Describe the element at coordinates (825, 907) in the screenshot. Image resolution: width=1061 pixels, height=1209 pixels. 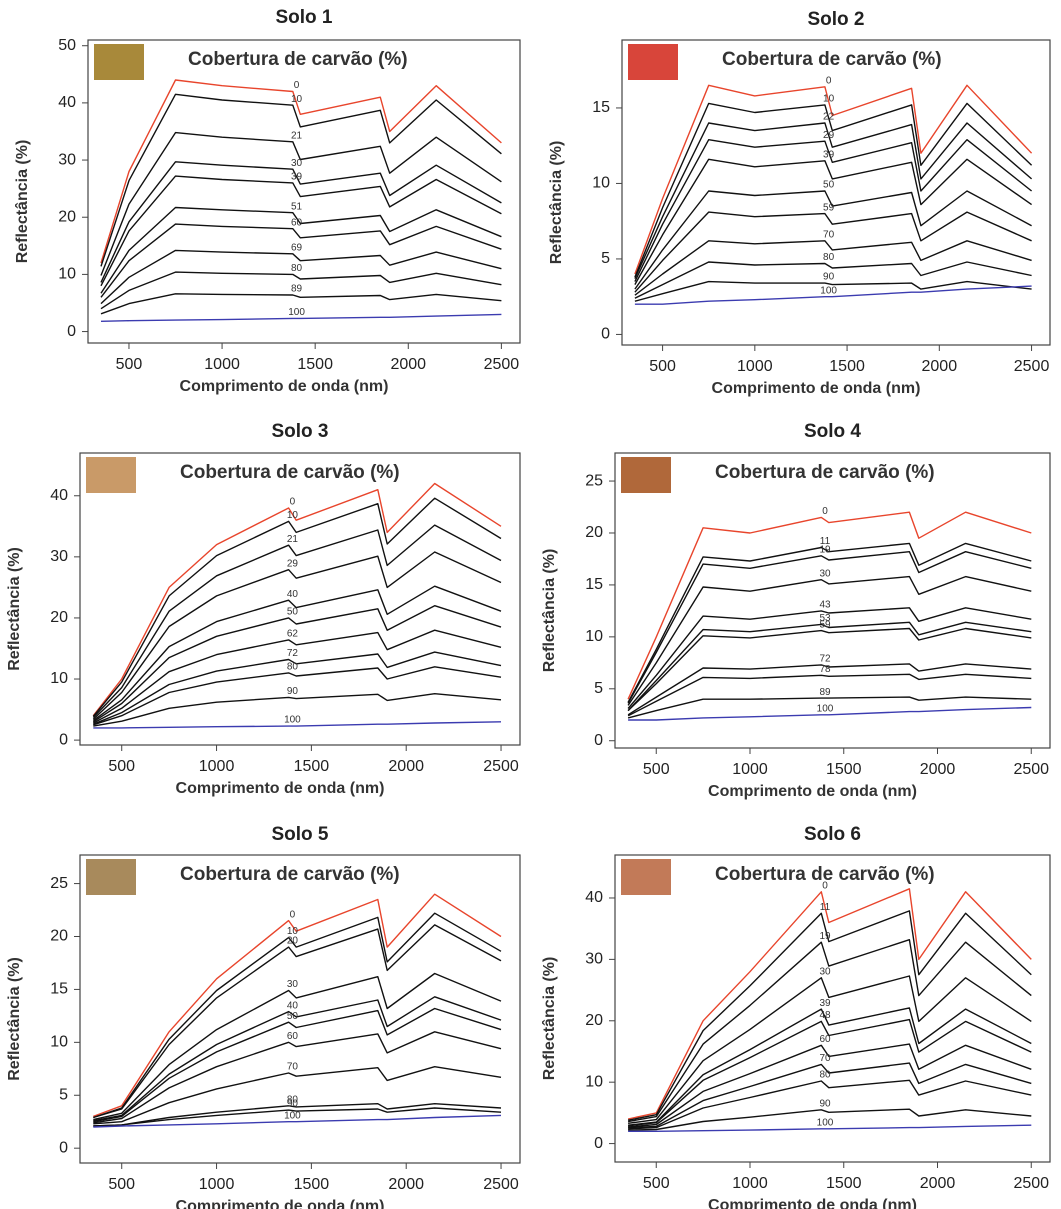
I see `series-label: 11` at that location.